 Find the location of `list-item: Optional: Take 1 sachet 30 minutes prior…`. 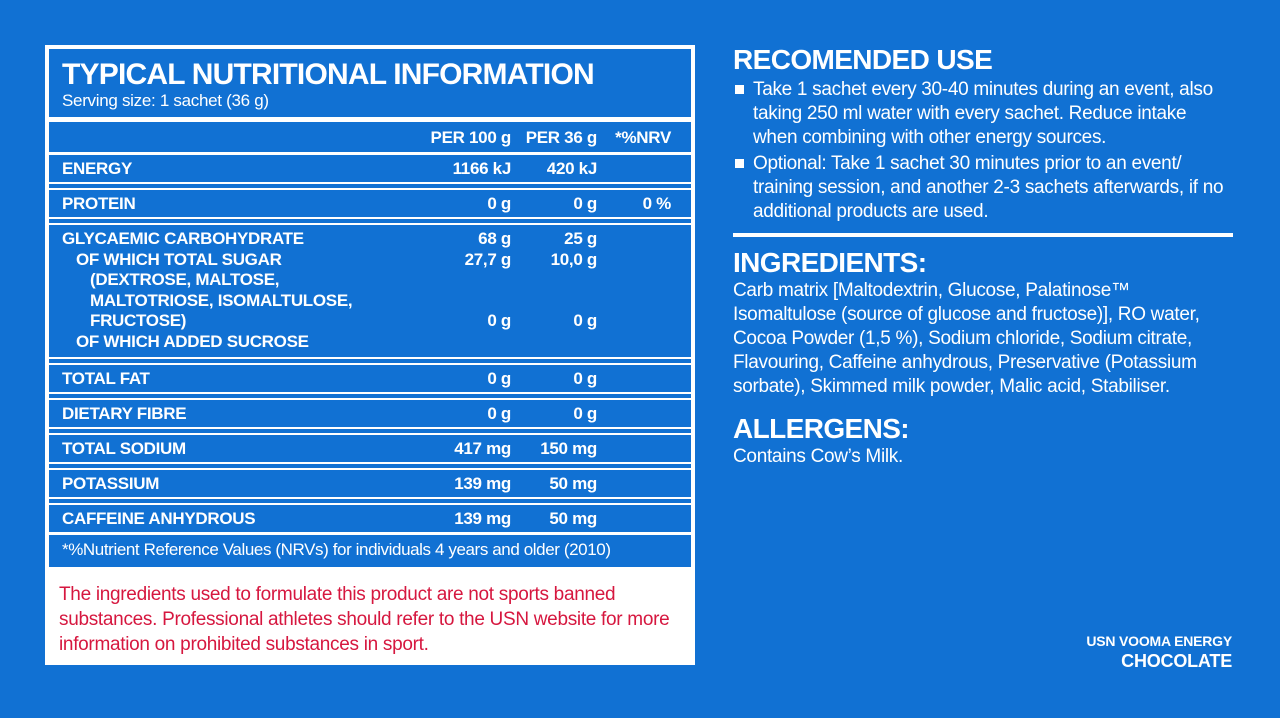

list-item: Optional: Take 1 sachet 30 minutes prior… is located at coordinates (983, 188).